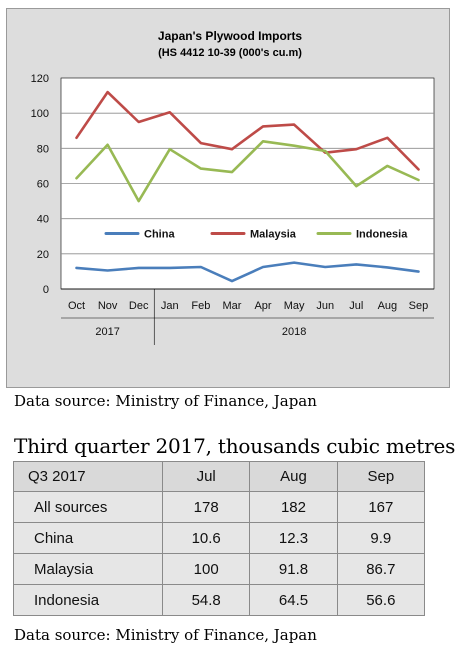 The image size is (464, 656). I want to click on row-label: Malaysia, so click(88, 569).